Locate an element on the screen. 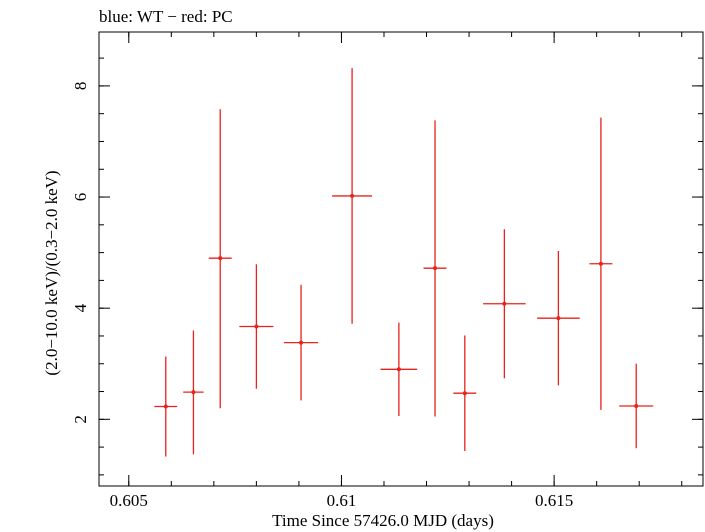 This screenshot has height=532, width=705. y-tick-label: 8 is located at coordinates (80, 86).